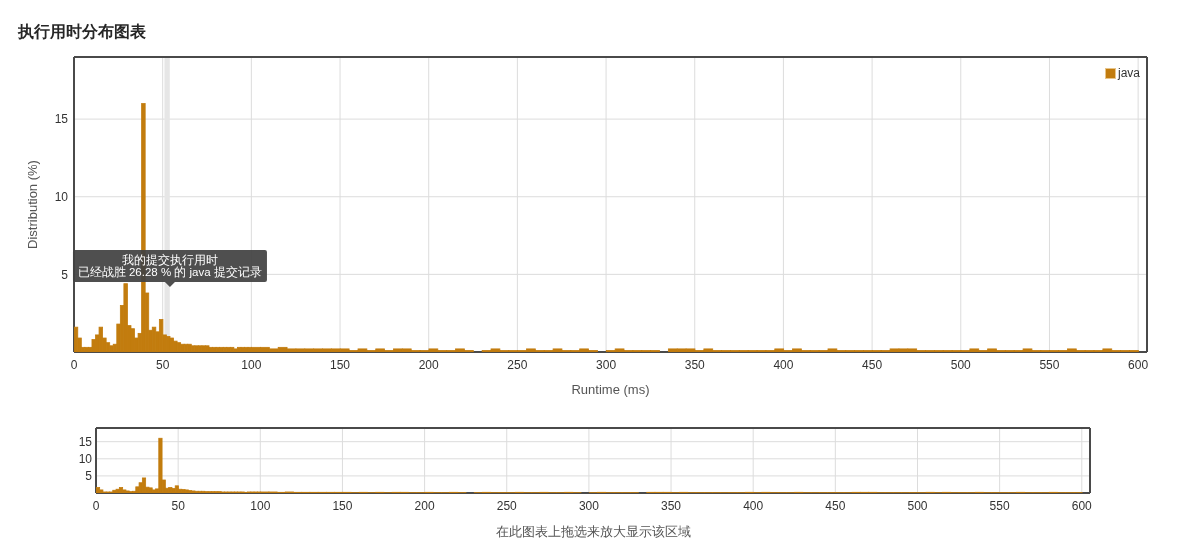 The height and width of the screenshot is (548, 1182). What do you see at coordinates (82, 32) in the screenshot?
I see `chart-title: 执行用时分布图表` at bounding box center [82, 32].